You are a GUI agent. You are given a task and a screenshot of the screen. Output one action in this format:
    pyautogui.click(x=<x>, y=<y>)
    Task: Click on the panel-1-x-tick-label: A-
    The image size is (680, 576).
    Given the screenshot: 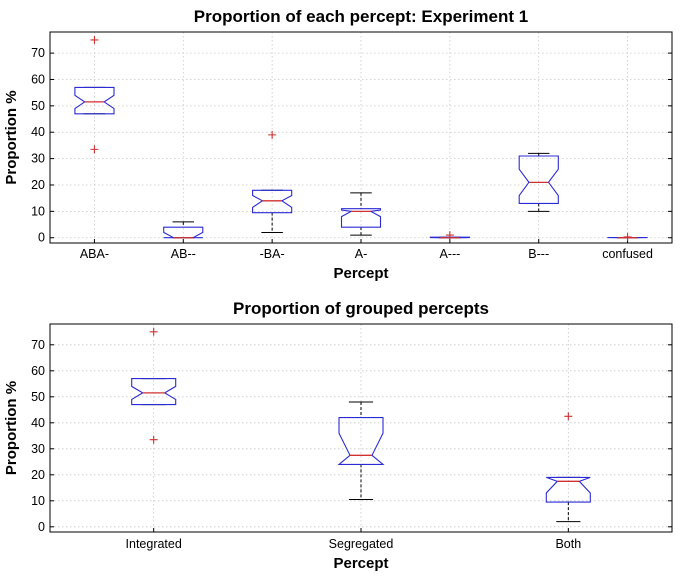 What is the action you would take?
    pyautogui.click(x=361, y=254)
    